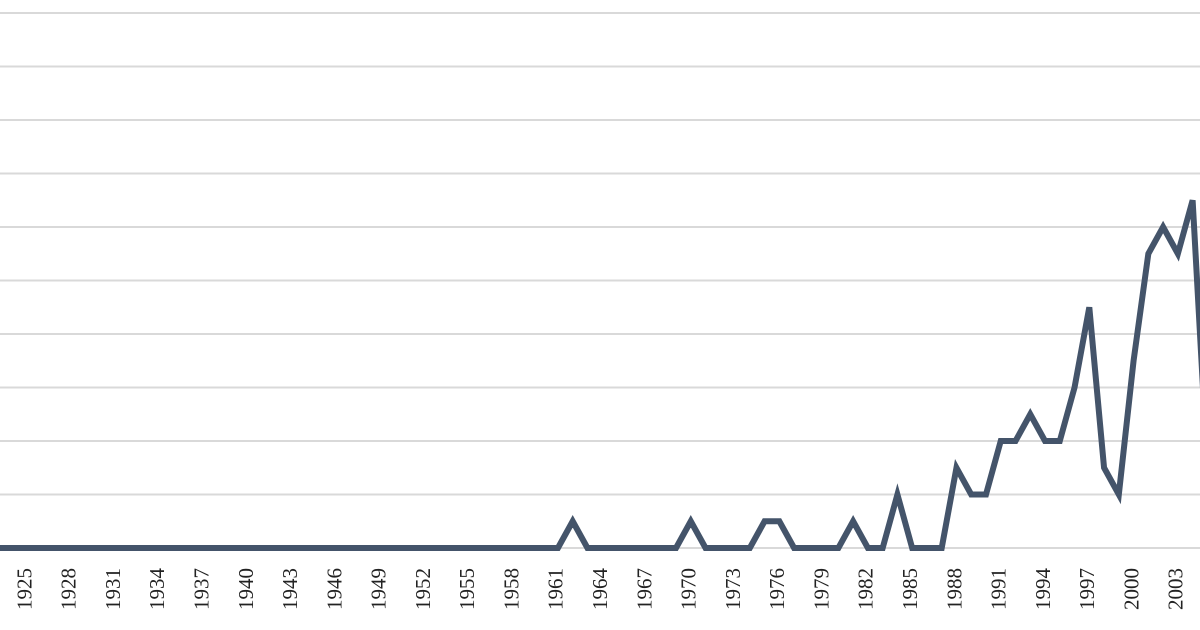 The image size is (1200, 630). What do you see at coordinates (733, 589) in the screenshot?
I see `x-tick-label: 1973` at bounding box center [733, 589].